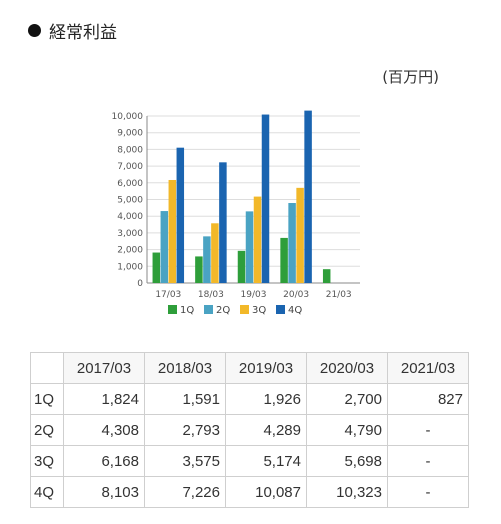  I want to click on table-cell: 827, so click(428, 399).